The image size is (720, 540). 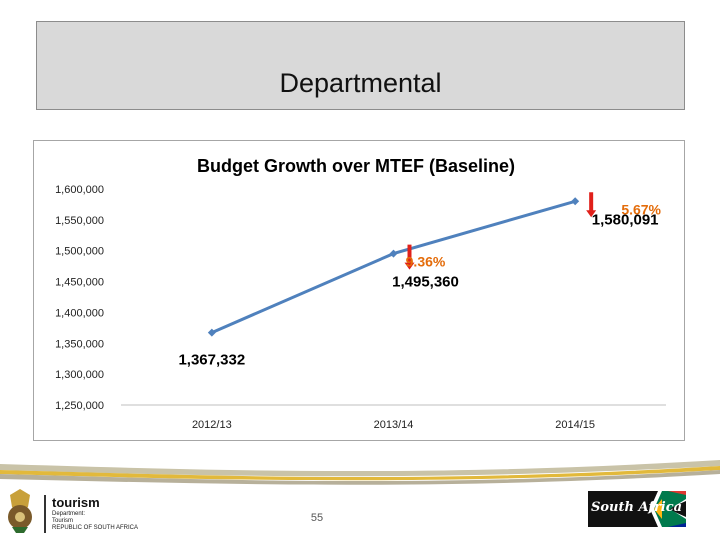 What do you see at coordinates (356, 166) in the screenshot?
I see `chart-title: Budget Growth over MTEF (Baseline)` at bounding box center [356, 166].